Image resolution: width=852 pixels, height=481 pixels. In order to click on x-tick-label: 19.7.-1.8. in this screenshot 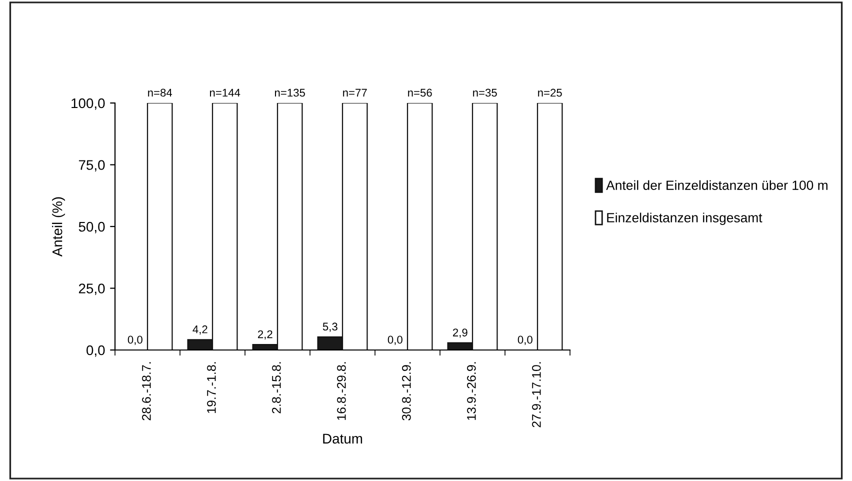, I will do `click(211, 387)`.